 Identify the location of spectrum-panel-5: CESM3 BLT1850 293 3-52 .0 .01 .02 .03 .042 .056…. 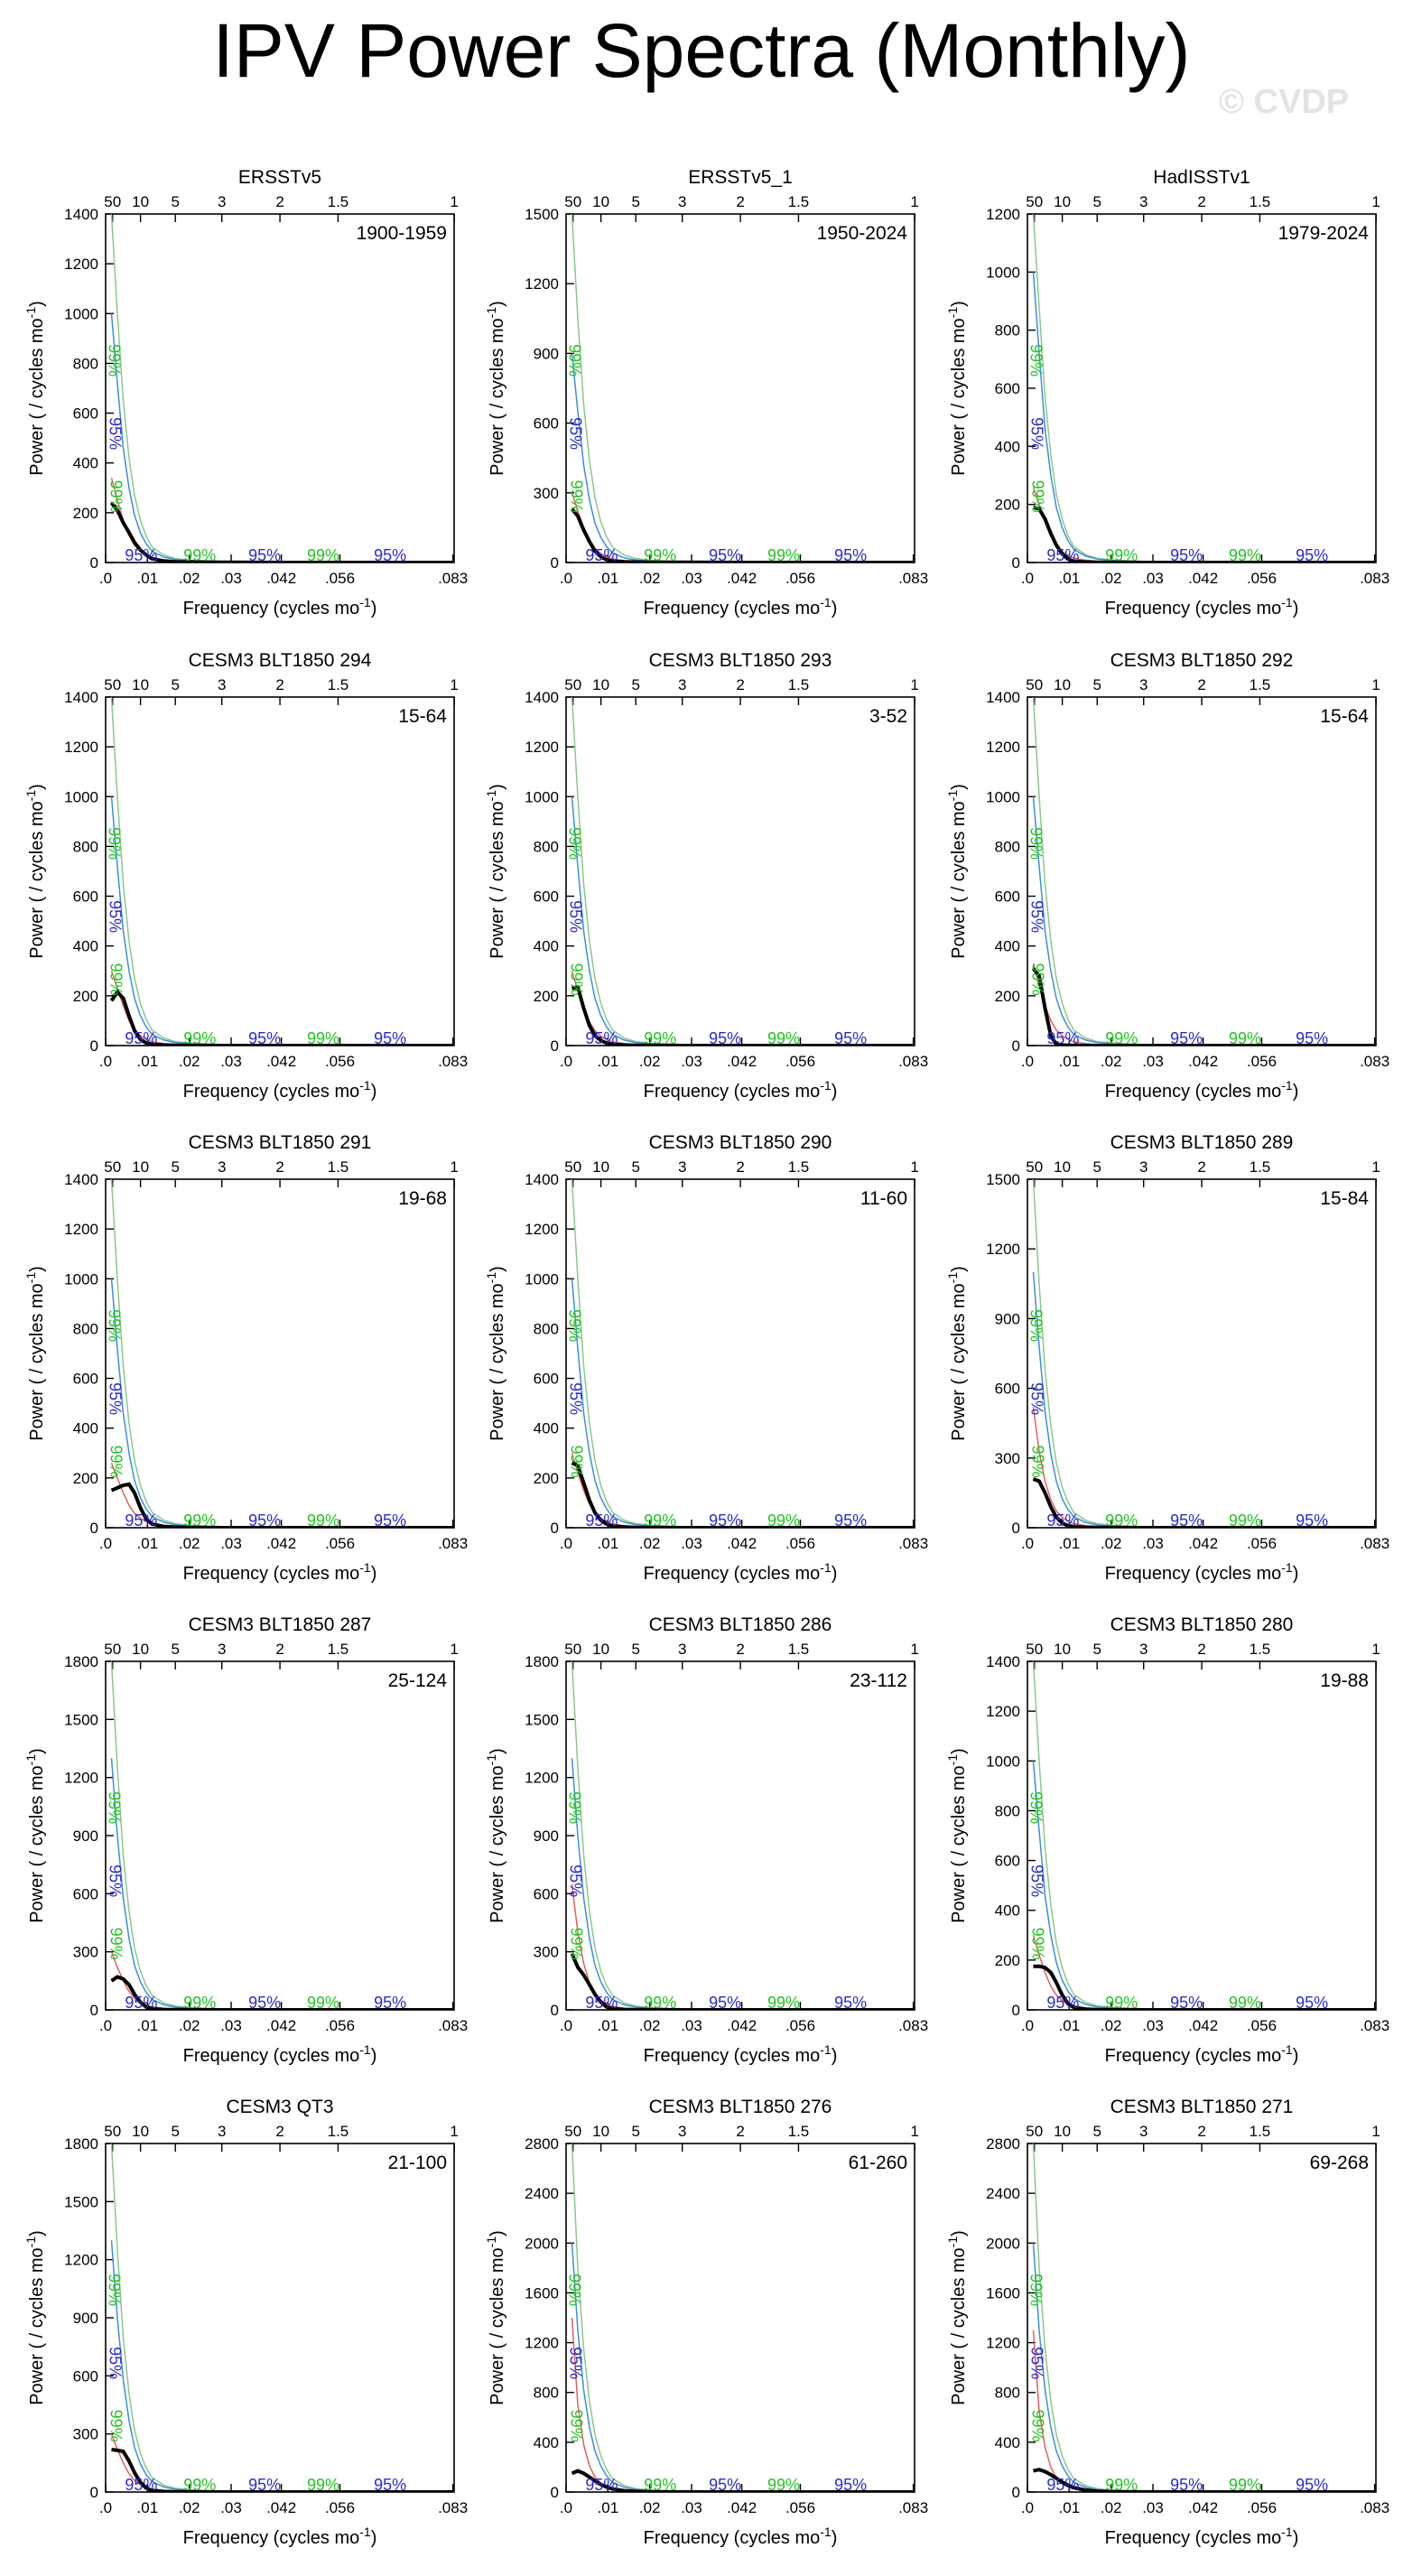
(706, 876).